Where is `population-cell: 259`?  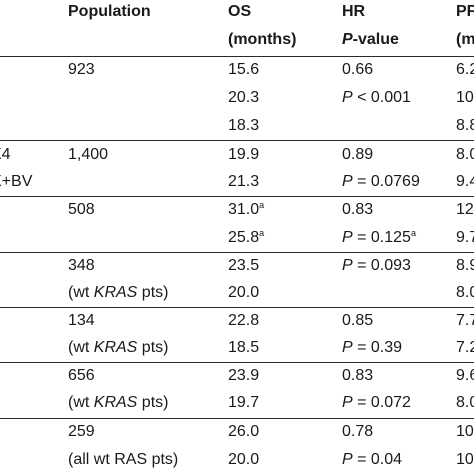 population-cell: 259 is located at coordinates (81, 431).